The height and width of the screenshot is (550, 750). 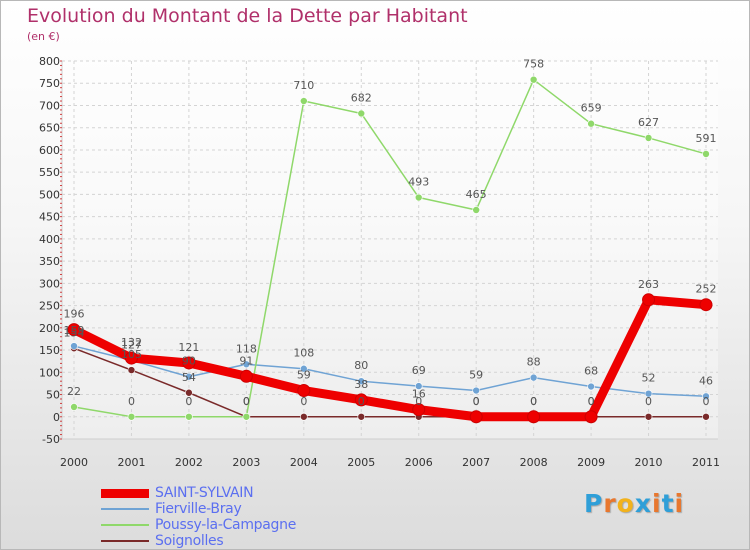 What do you see at coordinates (198, 509) in the screenshot?
I see `legend-label: Fierville-Bray` at bounding box center [198, 509].